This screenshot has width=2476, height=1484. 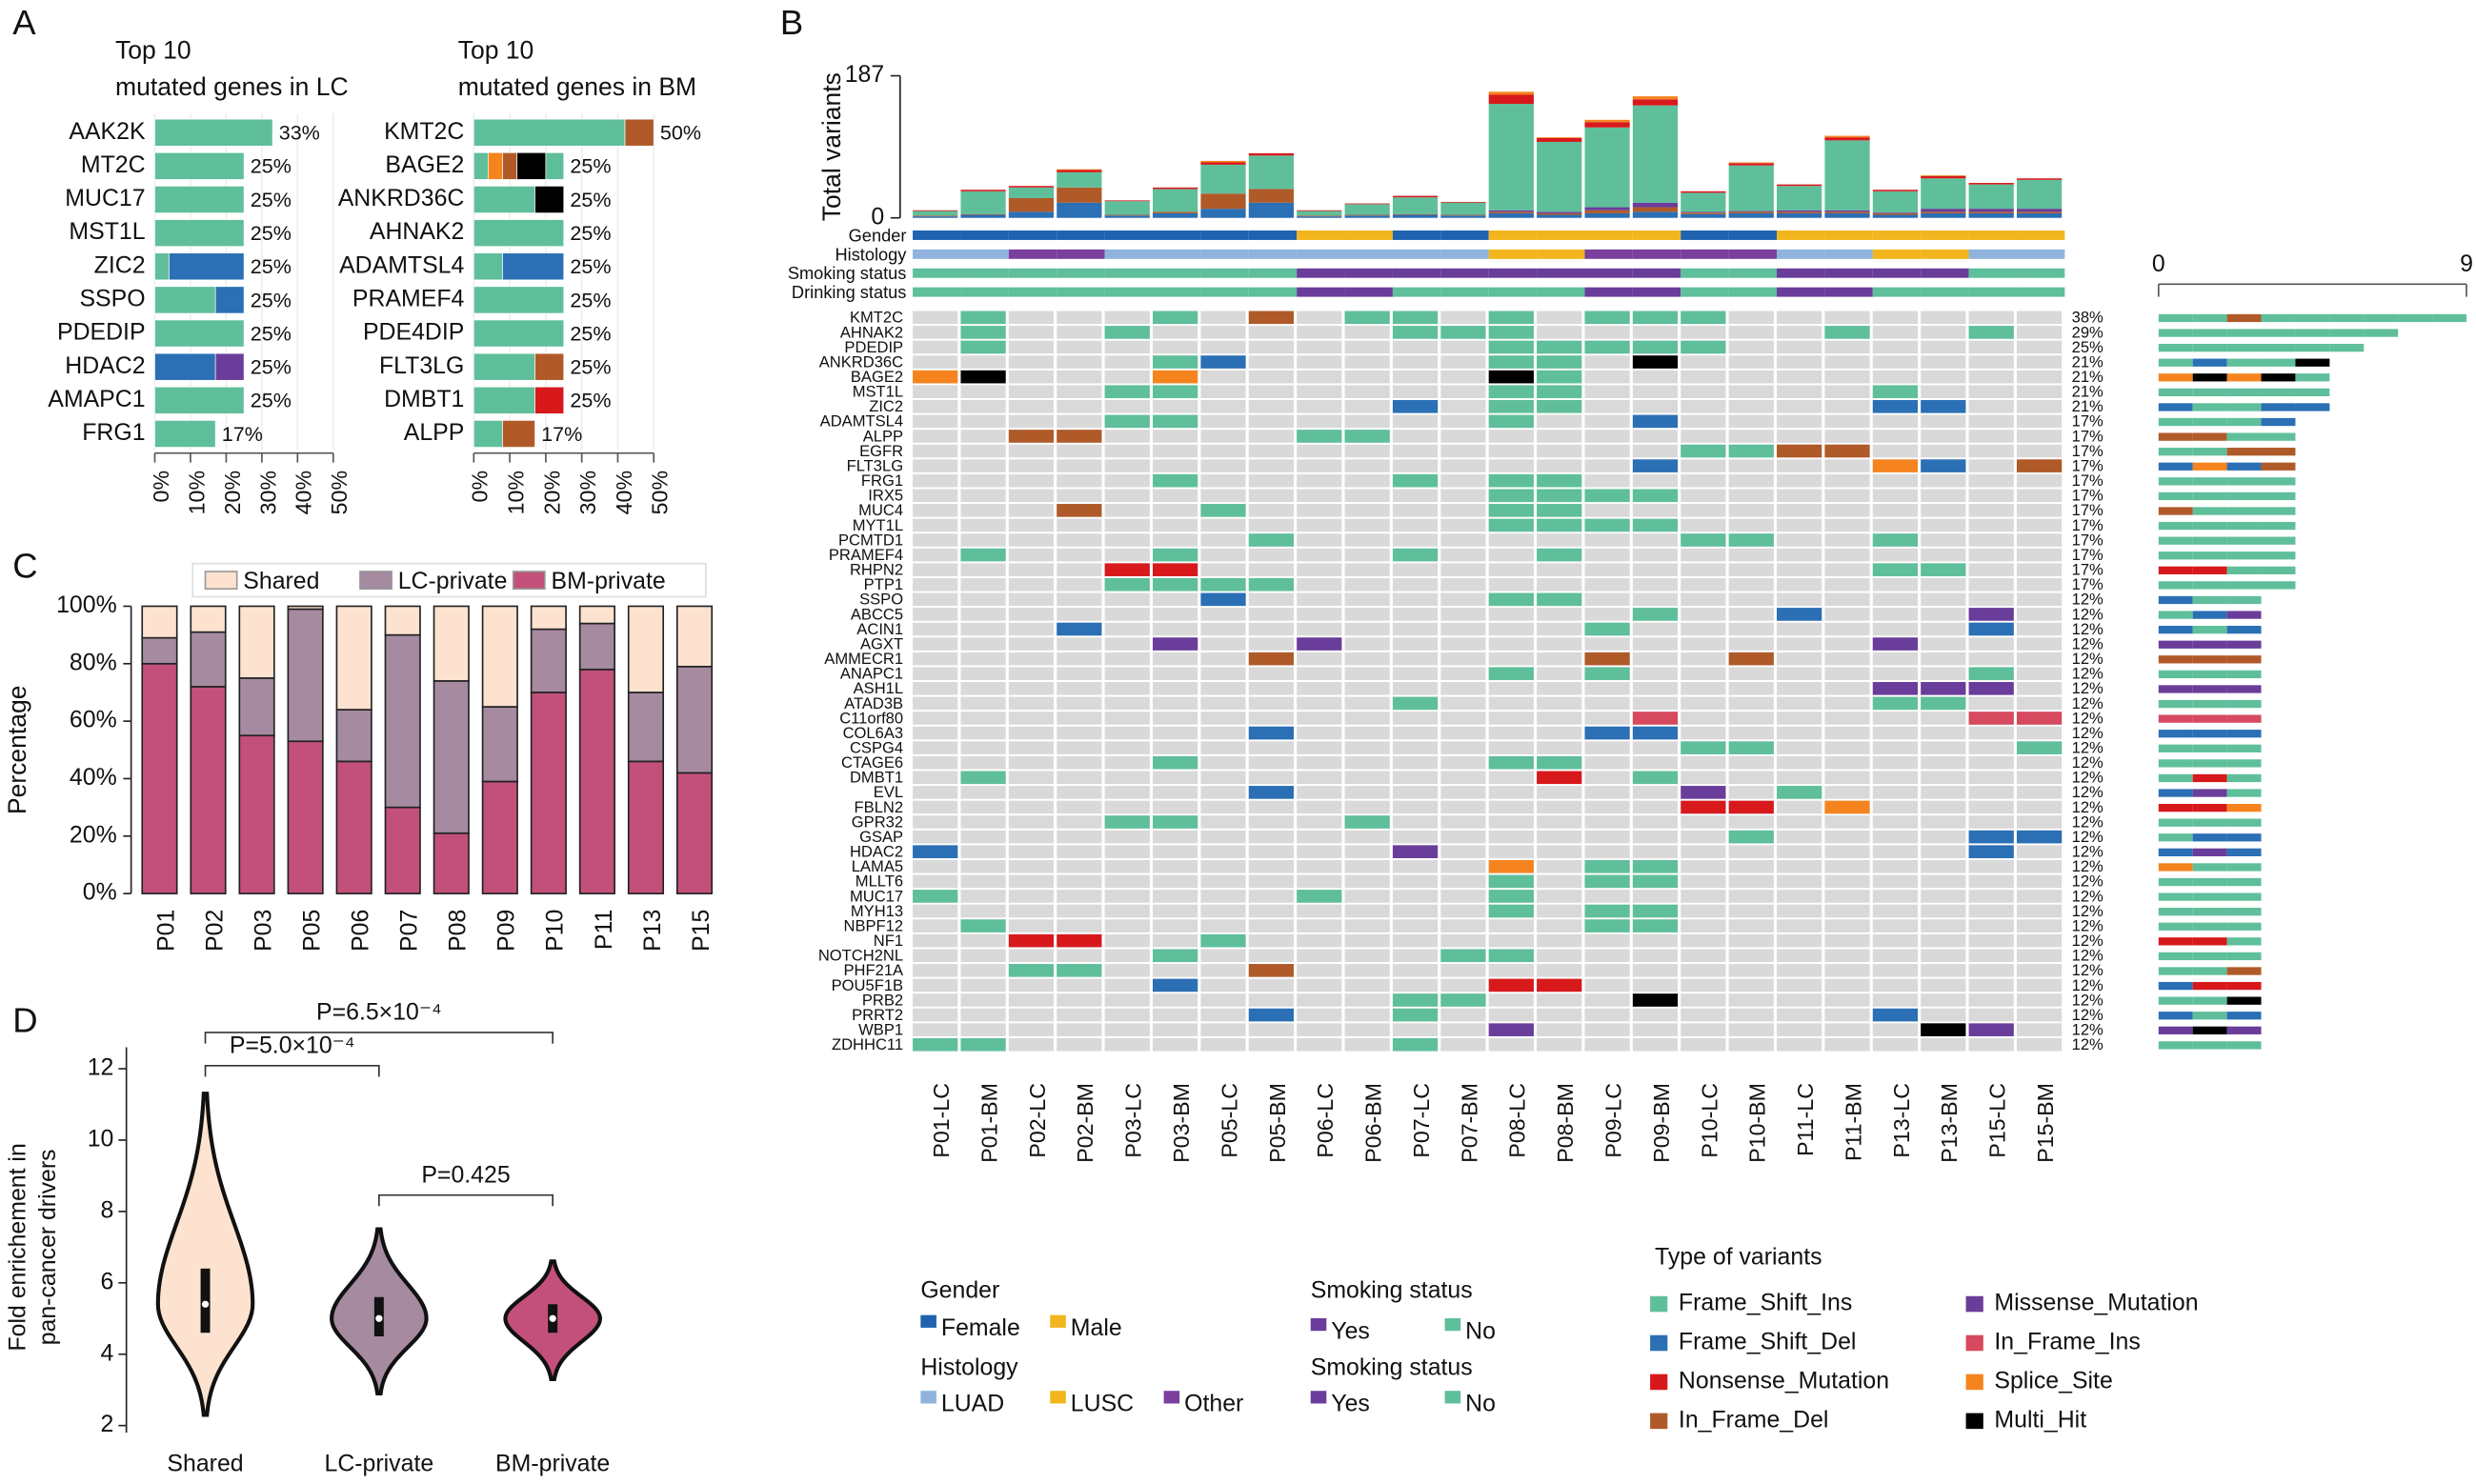 I want to click on gene-label: ATAD3B, so click(x=874, y=703).